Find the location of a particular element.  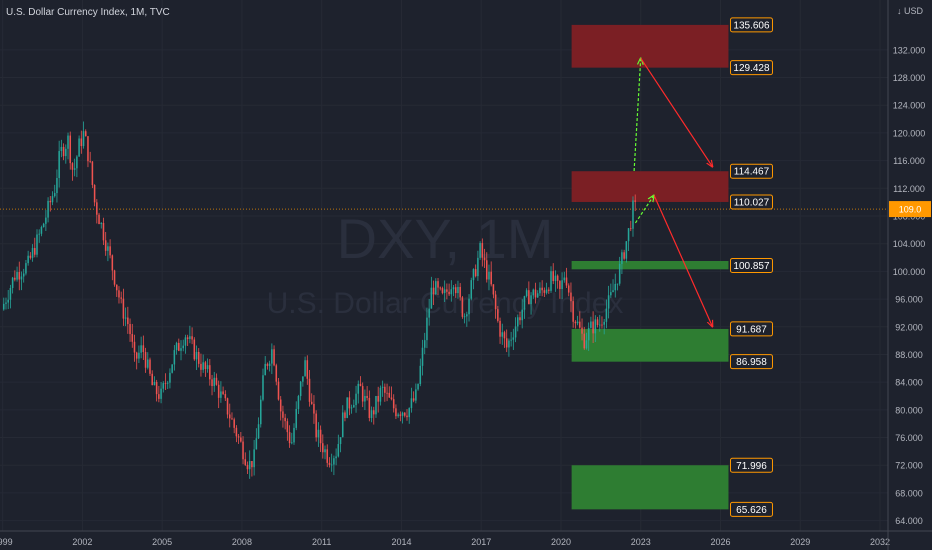

level-label: 129.428 is located at coordinates (751, 68).